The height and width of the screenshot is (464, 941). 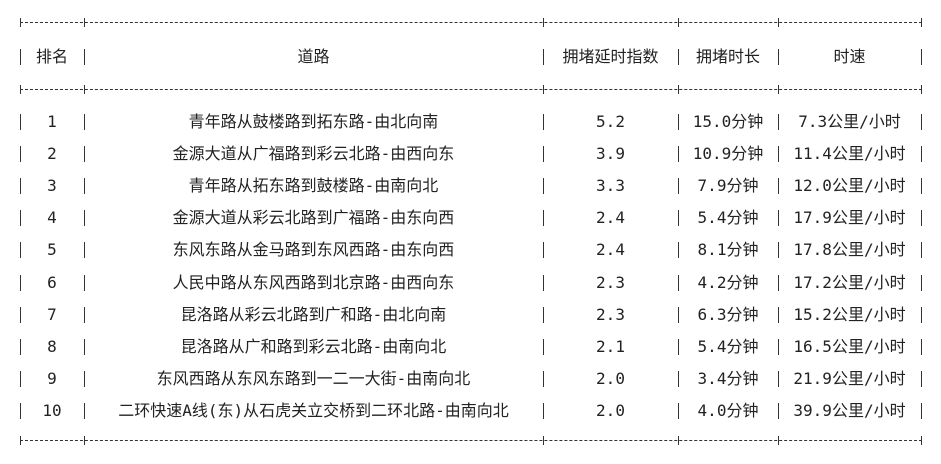 What do you see at coordinates (849, 250) in the screenshot?
I see `speed-cell: 17.8公里/小时` at bounding box center [849, 250].